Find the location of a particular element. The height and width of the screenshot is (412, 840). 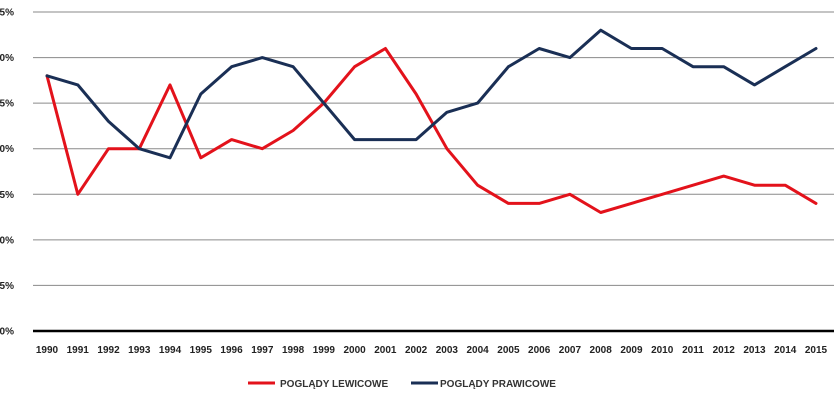

x-tick-label: 2005 is located at coordinates (508, 350).